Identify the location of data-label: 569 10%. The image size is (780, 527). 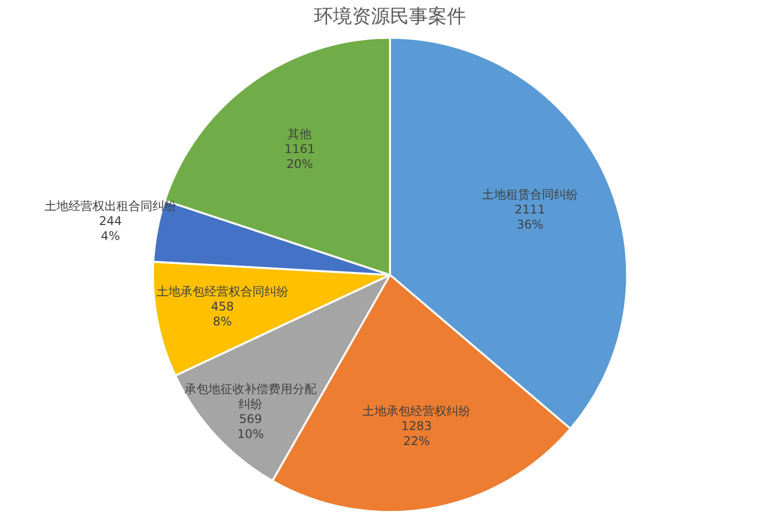
(250, 427).